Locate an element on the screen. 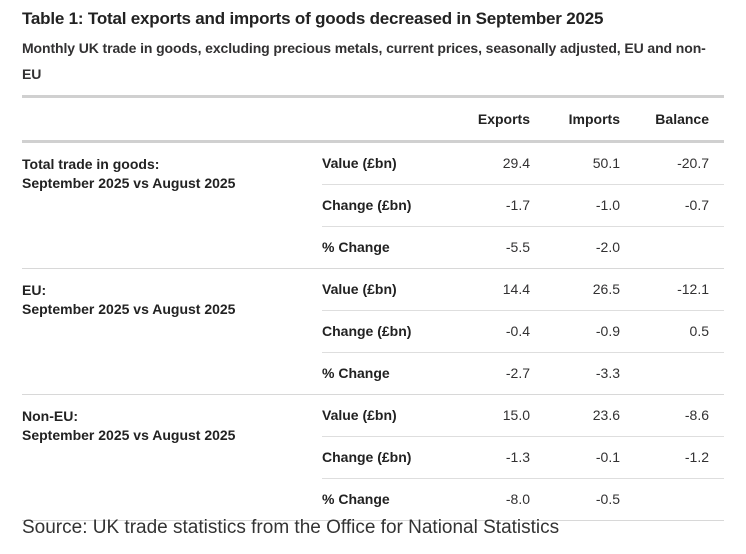 This screenshot has width=746, height=554. table-row: % Change -2.7 -3.3 is located at coordinates (523, 373).